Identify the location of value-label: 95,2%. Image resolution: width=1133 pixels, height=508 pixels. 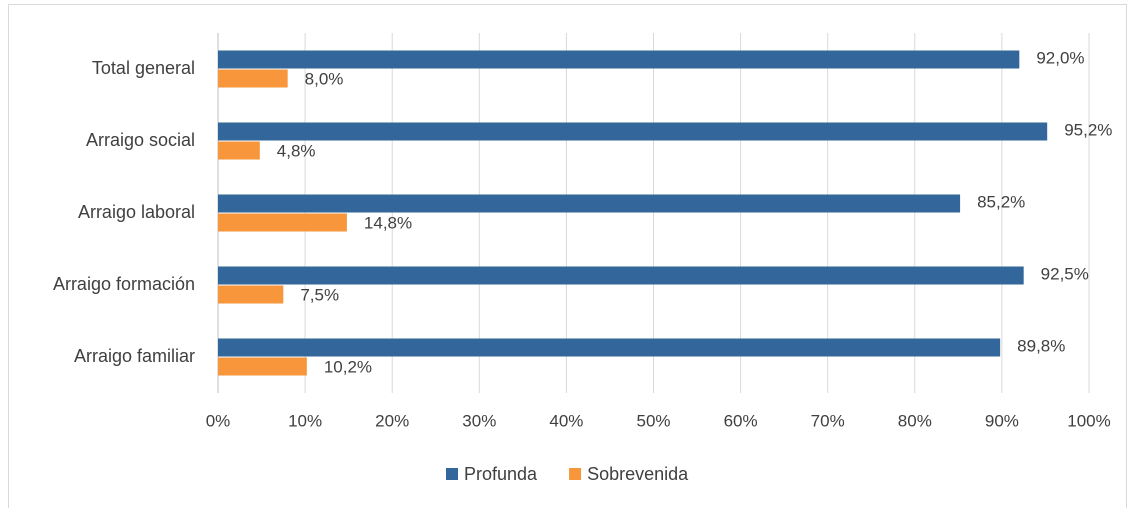
(1088, 129).